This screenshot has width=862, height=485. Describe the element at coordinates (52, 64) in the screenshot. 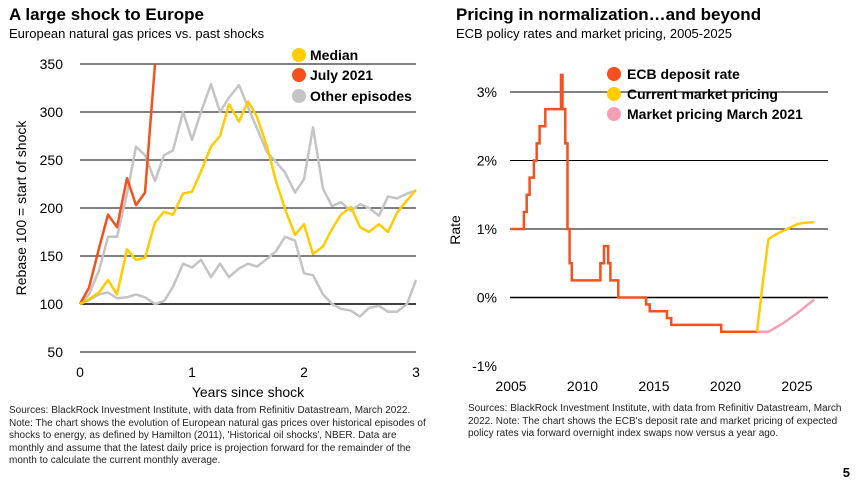

I see `y-tick-label: 350` at that location.